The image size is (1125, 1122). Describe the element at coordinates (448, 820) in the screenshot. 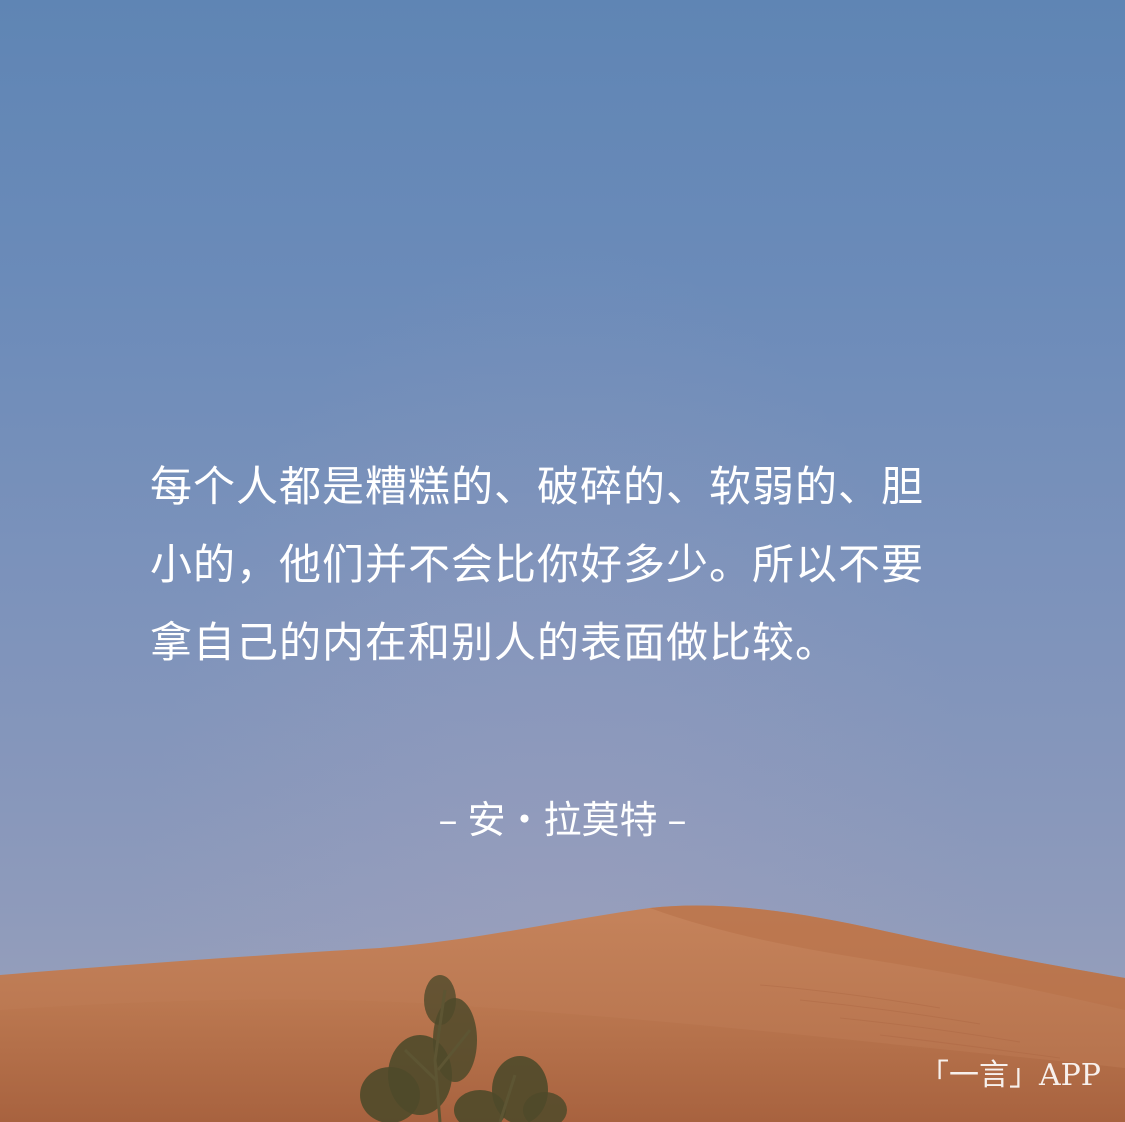

I see `author-dash-left: –` at that location.